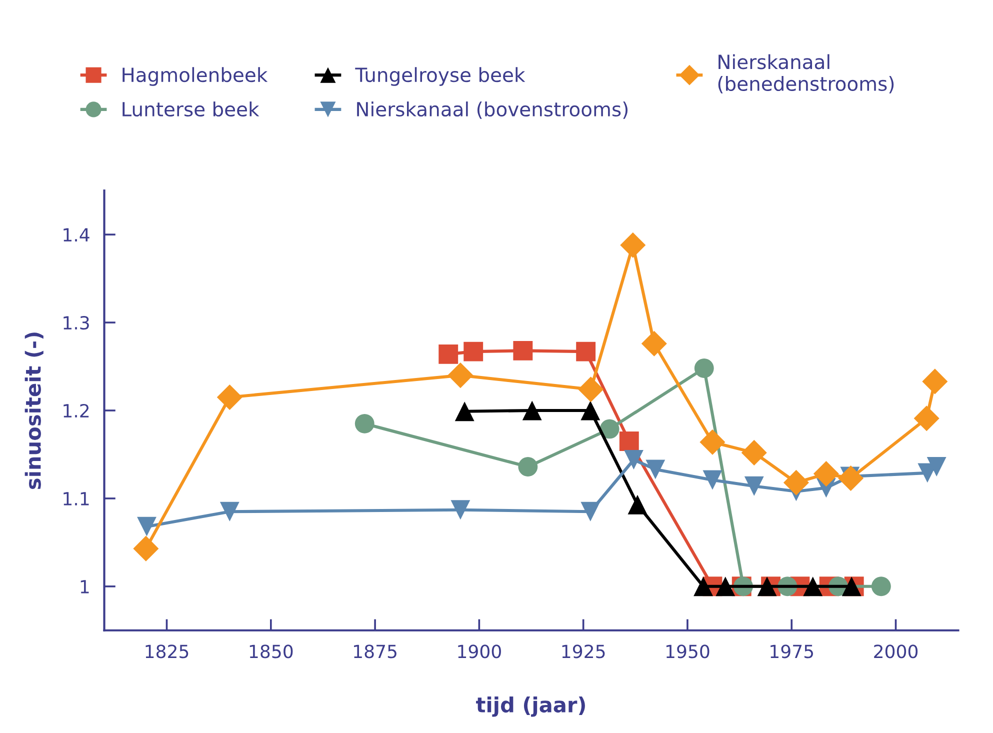 This screenshot has height=733, width=993. I want to click on legend-label: Nierskanaal (benedenstrooms), so click(806, 74).